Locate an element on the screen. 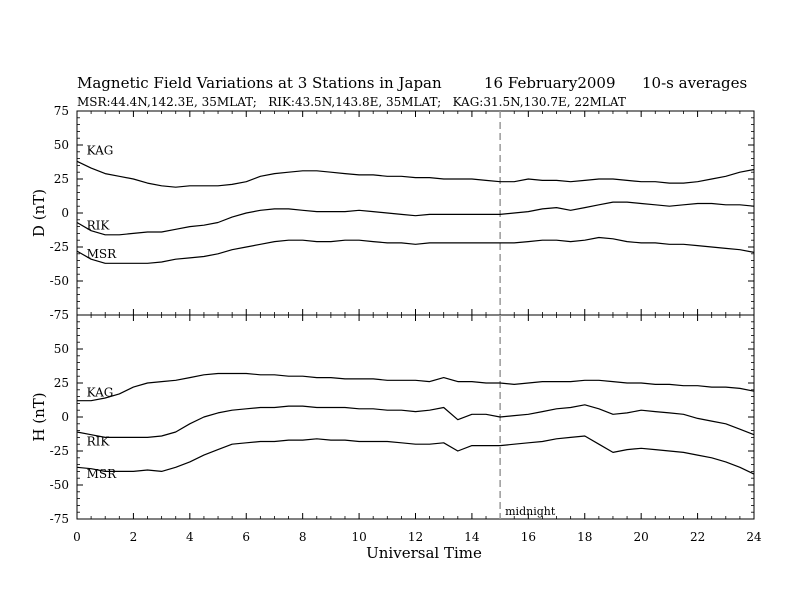  chart-averaging: 10-s averages is located at coordinates (694, 83).